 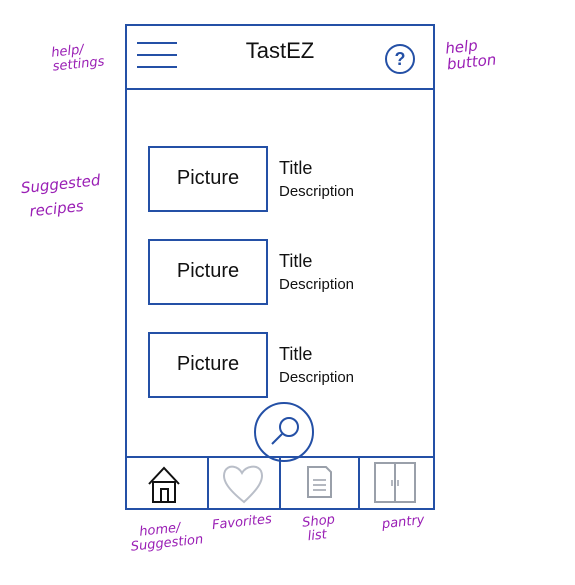 I want to click on nav-pantry, so click(x=396, y=483).